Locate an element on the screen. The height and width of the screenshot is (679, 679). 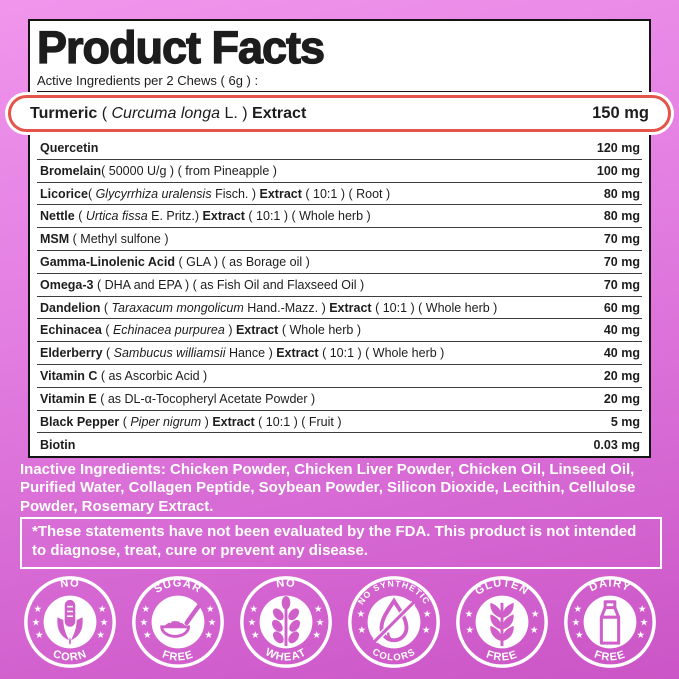
badge-no-wheat: NO WHEAT ★ ★ ★ ★ ★ ★ is located at coordinates (286, 622).